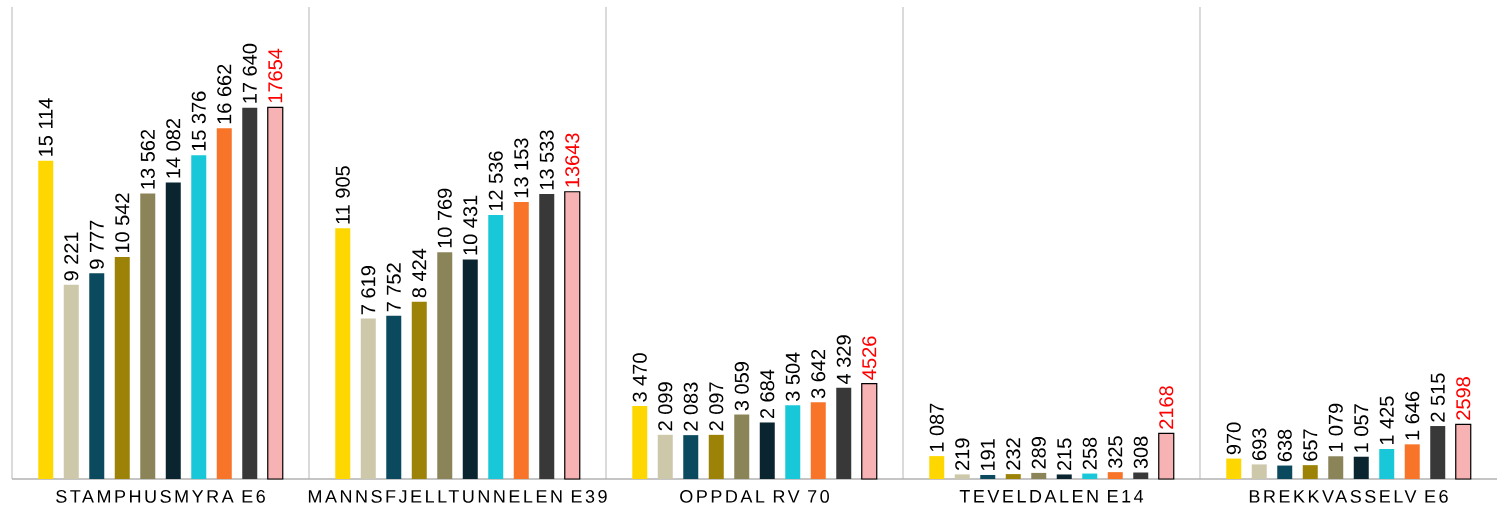 The width and height of the screenshot is (1506, 519). What do you see at coordinates (1064, 454) in the screenshot?
I see `data-label: 215` at bounding box center [1064, 454].